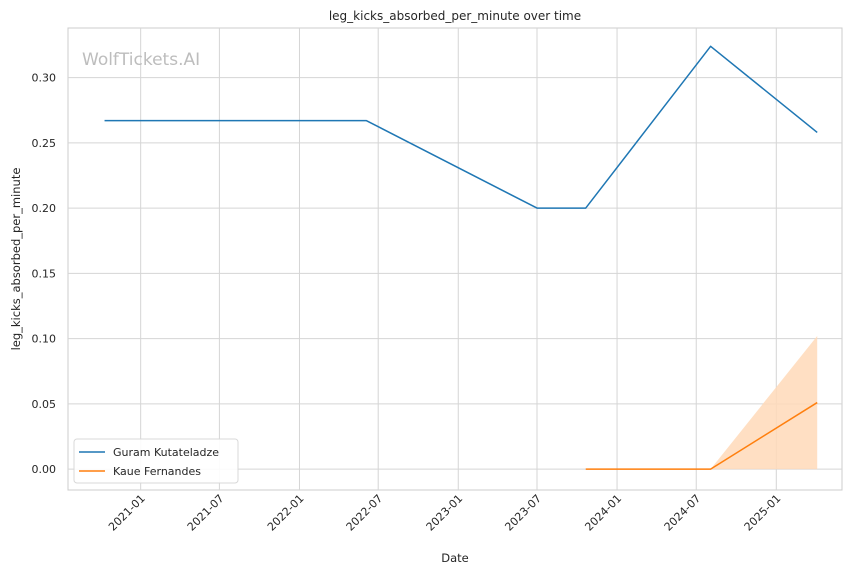 The width and height of the screenshot is (852, 575). I want to click on y-tick-label: 0.00, so click(44, 469).